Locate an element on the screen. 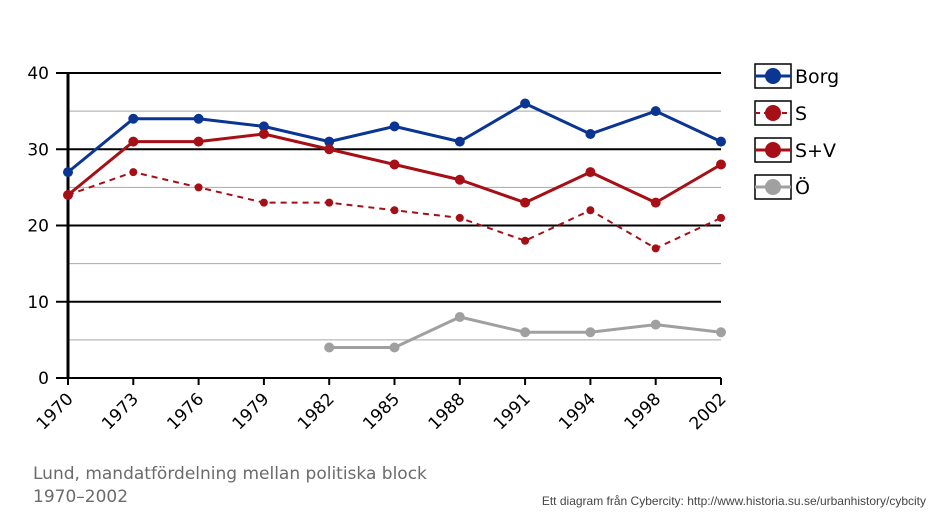  x-tick-label: 1991 is located at coordinates (512, 411).